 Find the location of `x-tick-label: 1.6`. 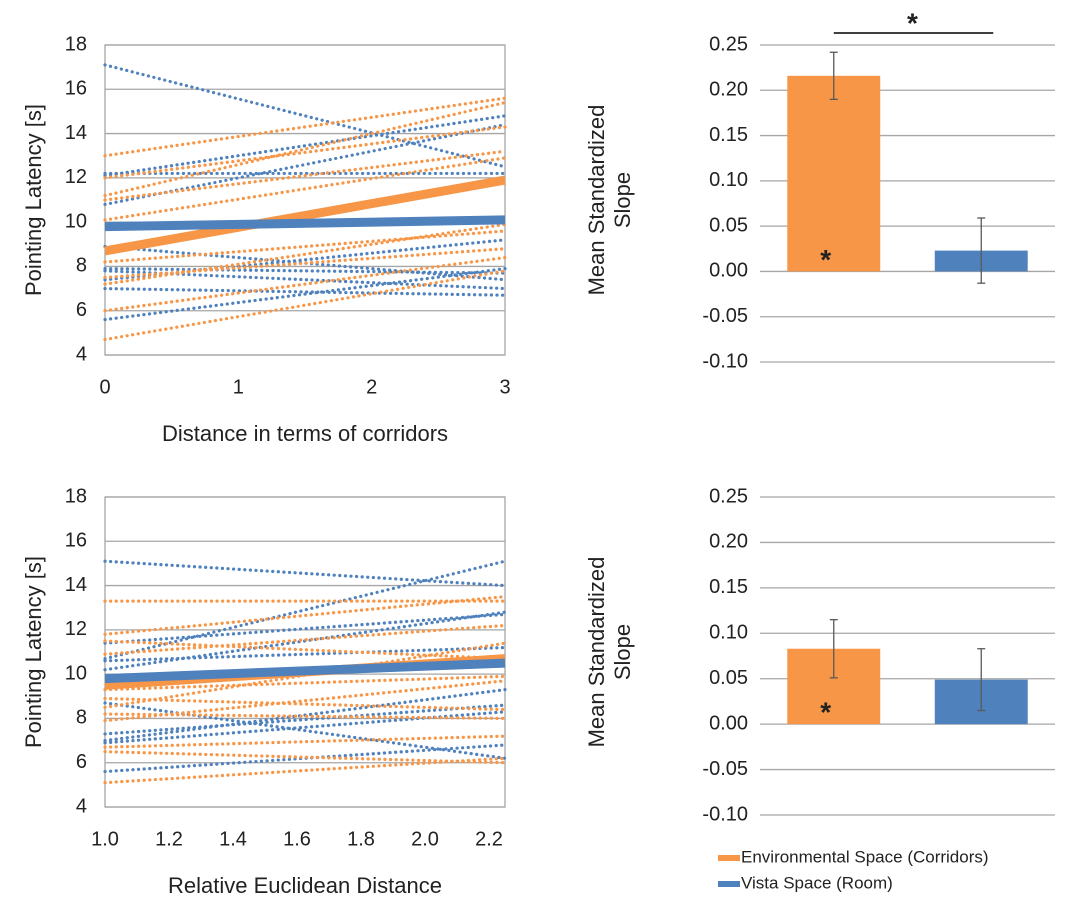

x-tick-label: 1.6 is located at coordinates (297, 839).